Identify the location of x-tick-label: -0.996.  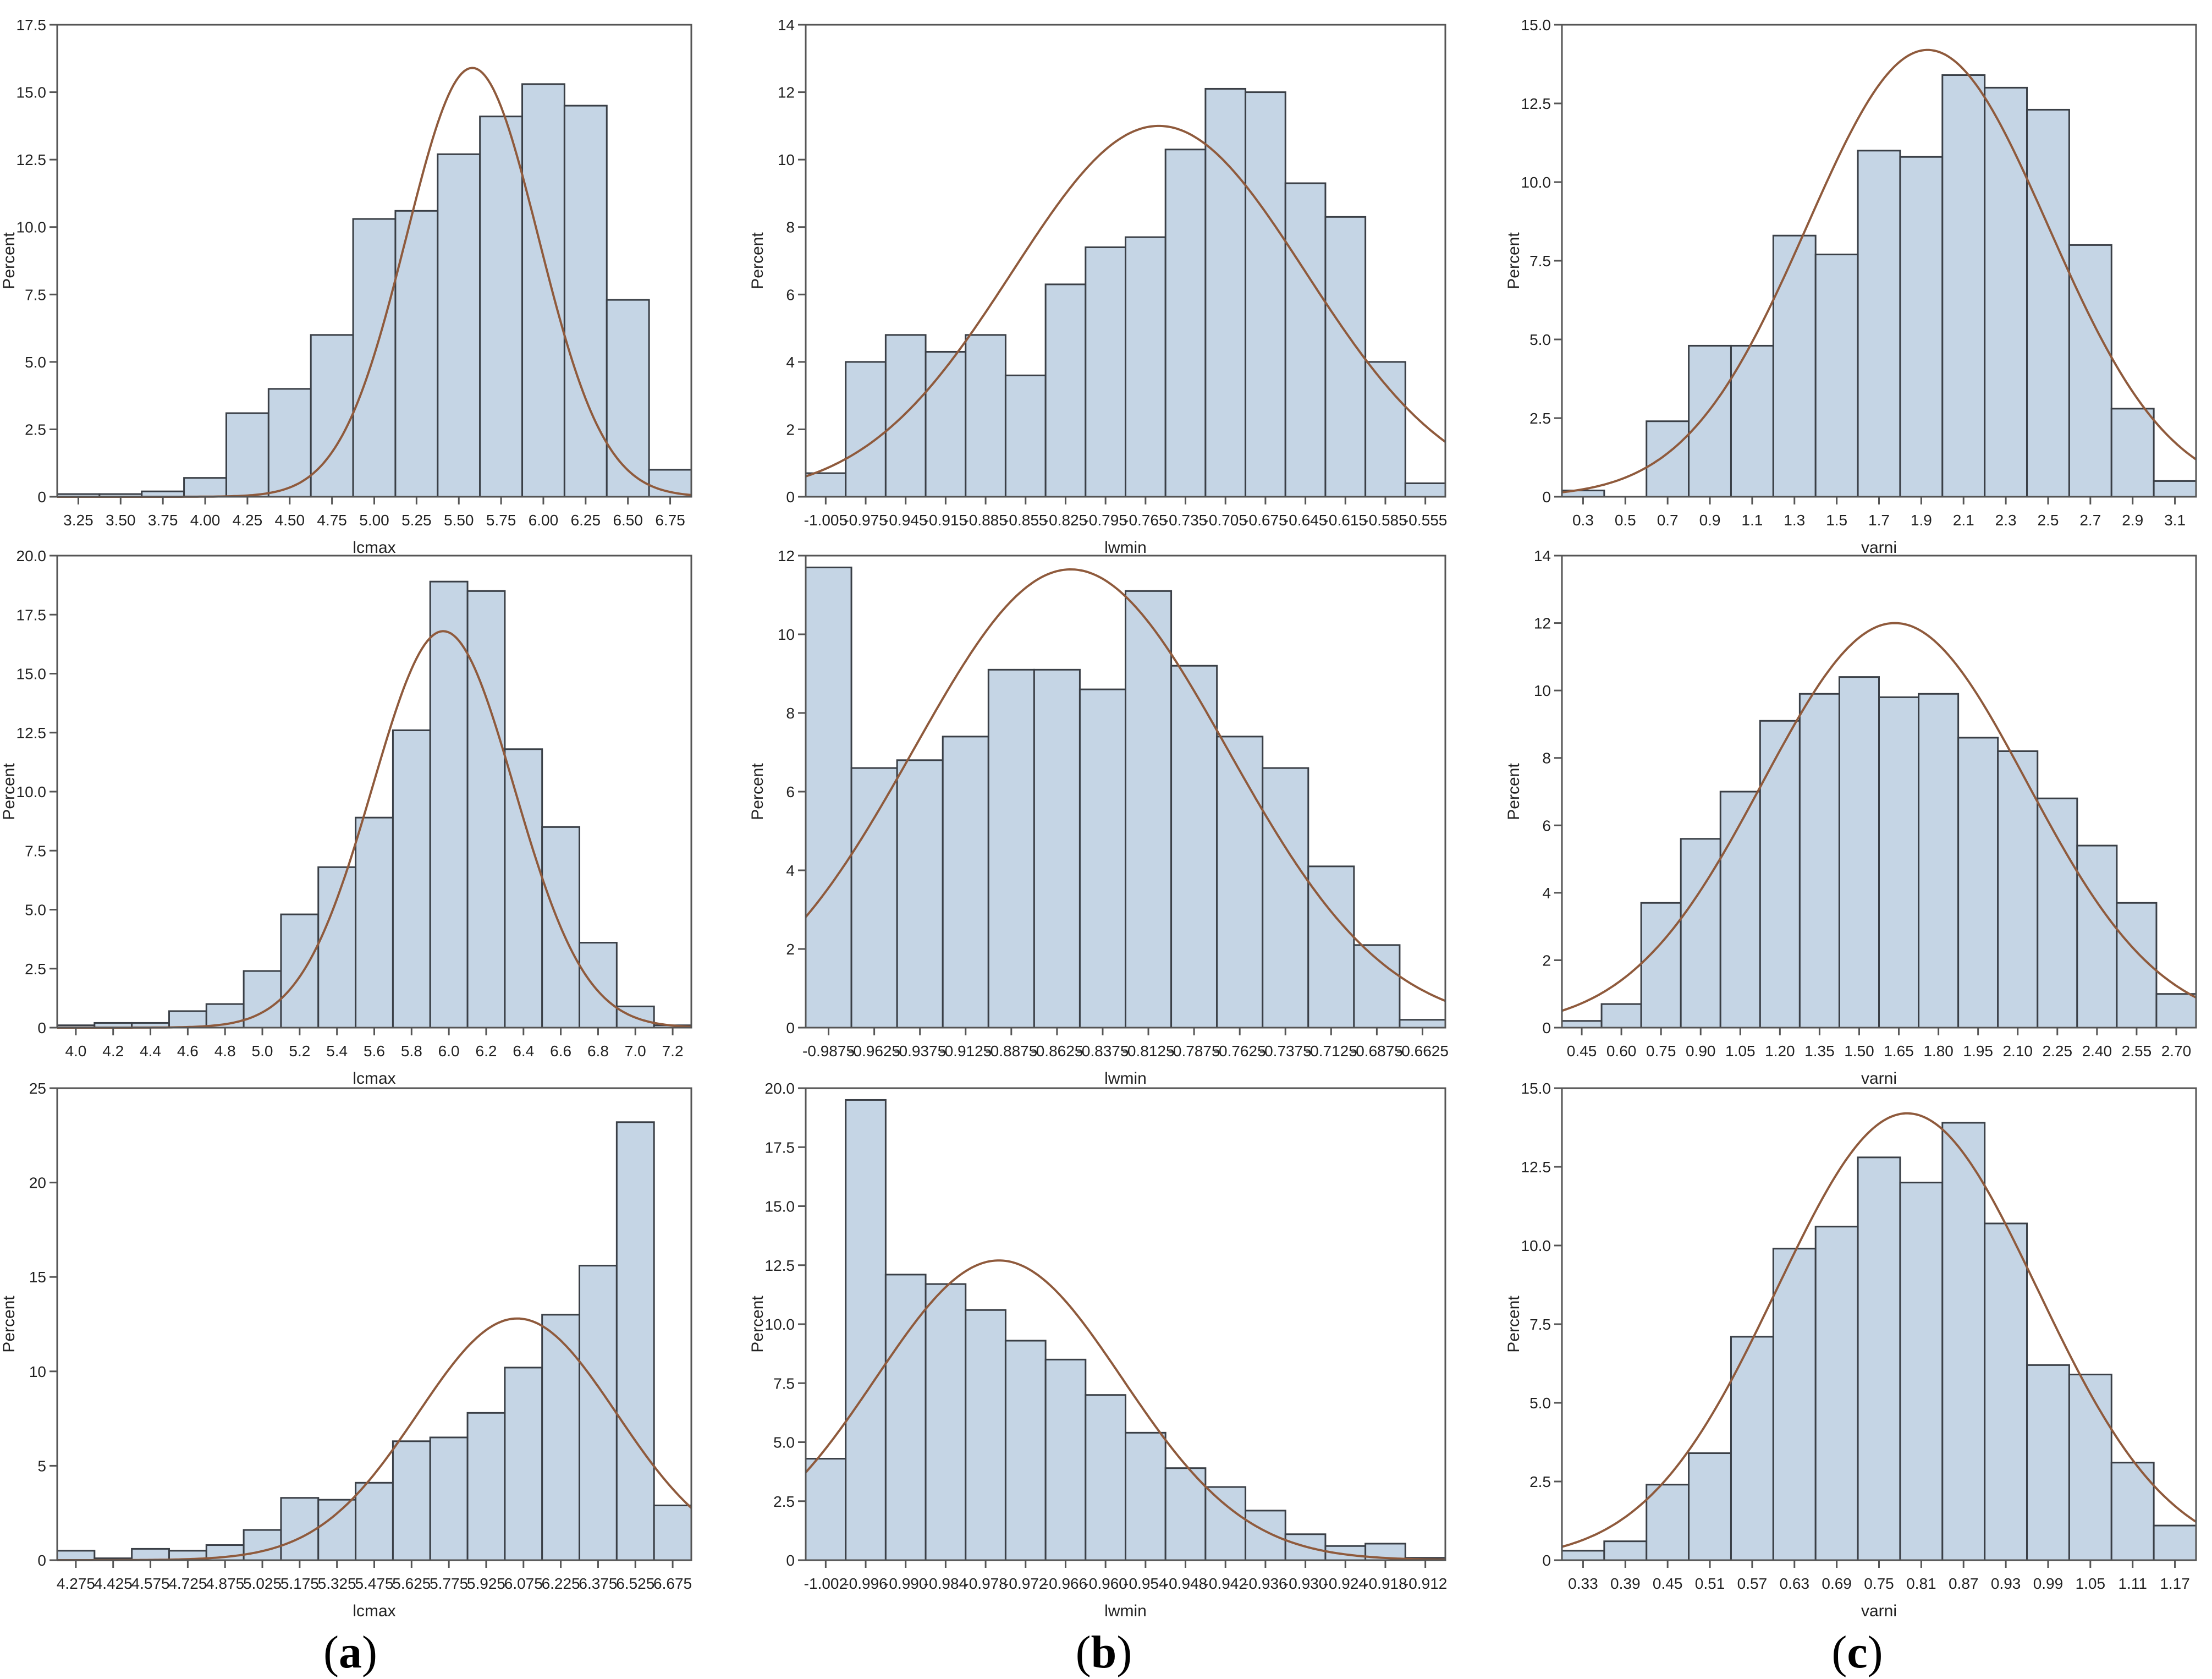
(865, 1584).